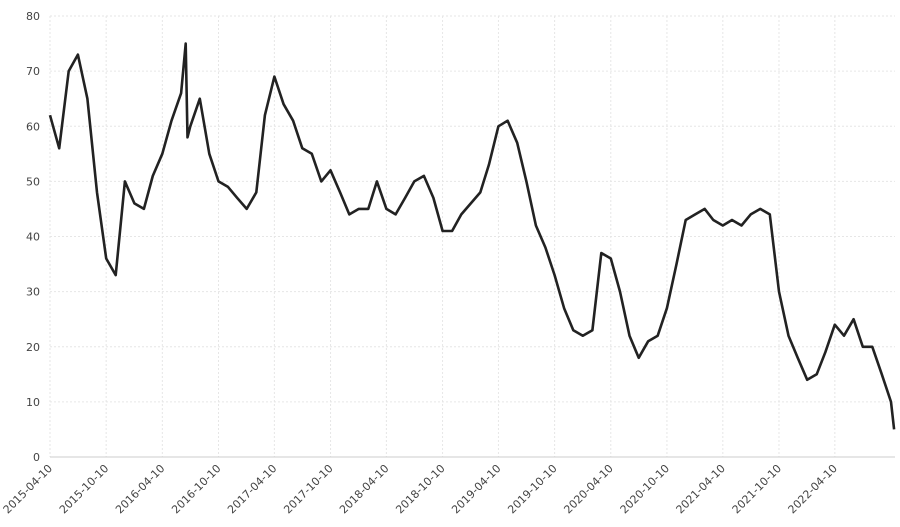  Describe the element at coordinates (532, 489) in the screenshot. I see `x-tick-label: 2019-10-10` at that location.